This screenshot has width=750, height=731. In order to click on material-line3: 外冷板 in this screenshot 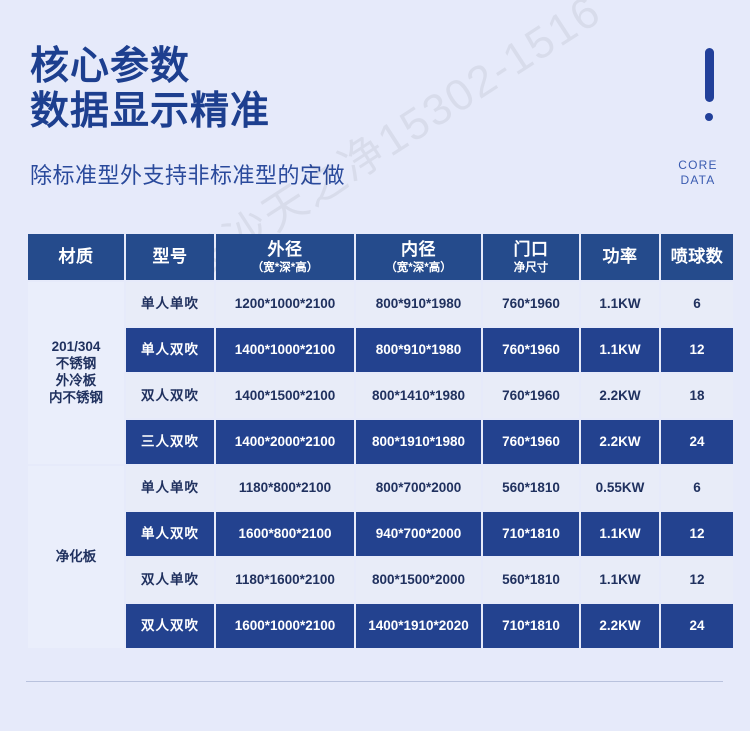, I will do `click(76, 380)`.